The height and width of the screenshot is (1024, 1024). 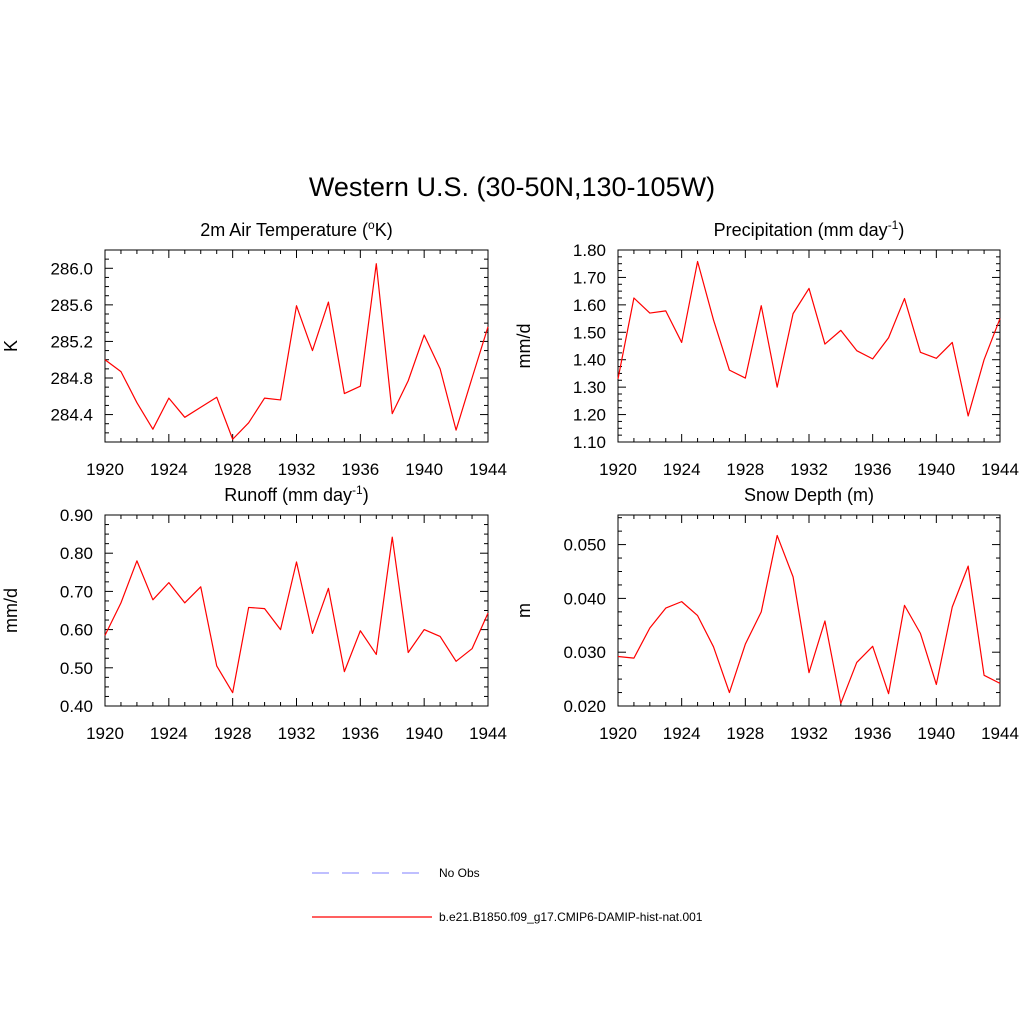 I want to click on panel-title-part: 2m Air Temperature (, so click(x=284, y=230).